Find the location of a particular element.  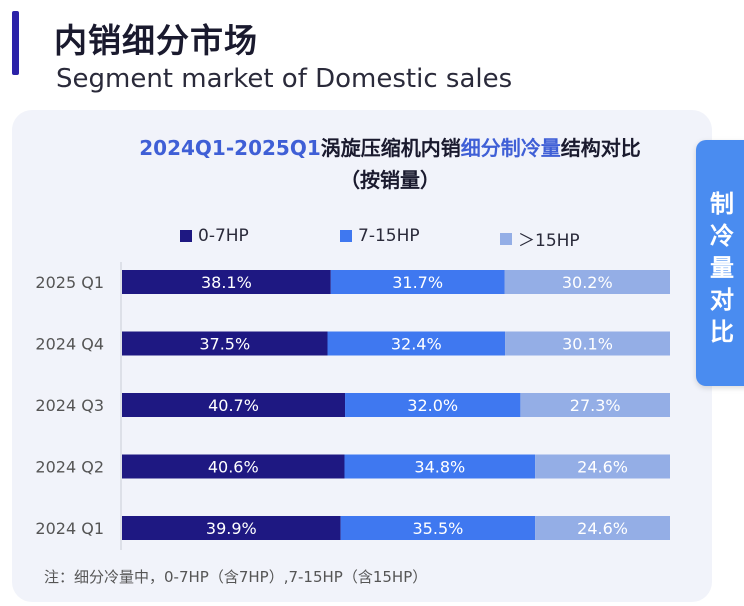

bar-value-label: 31.7% is located at coordinates (417, 282).